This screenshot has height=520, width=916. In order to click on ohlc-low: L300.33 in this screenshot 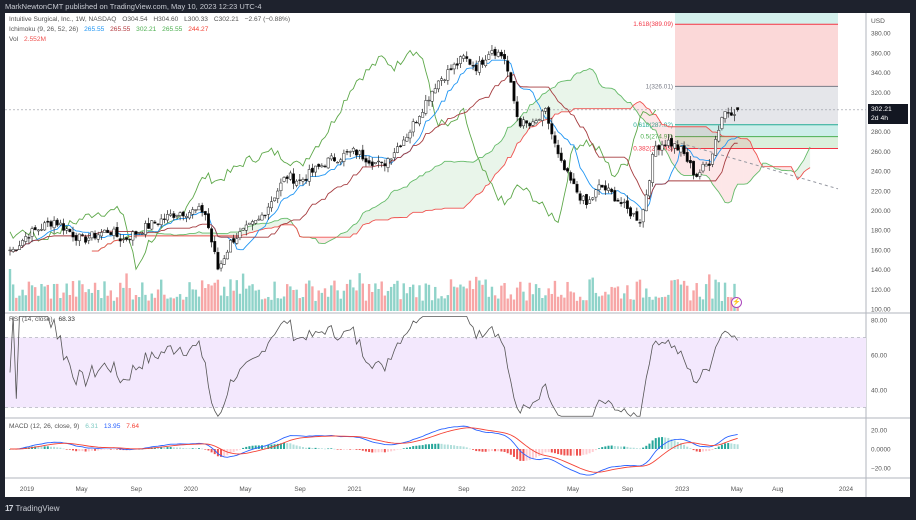, I will do `click(196, 19)`.